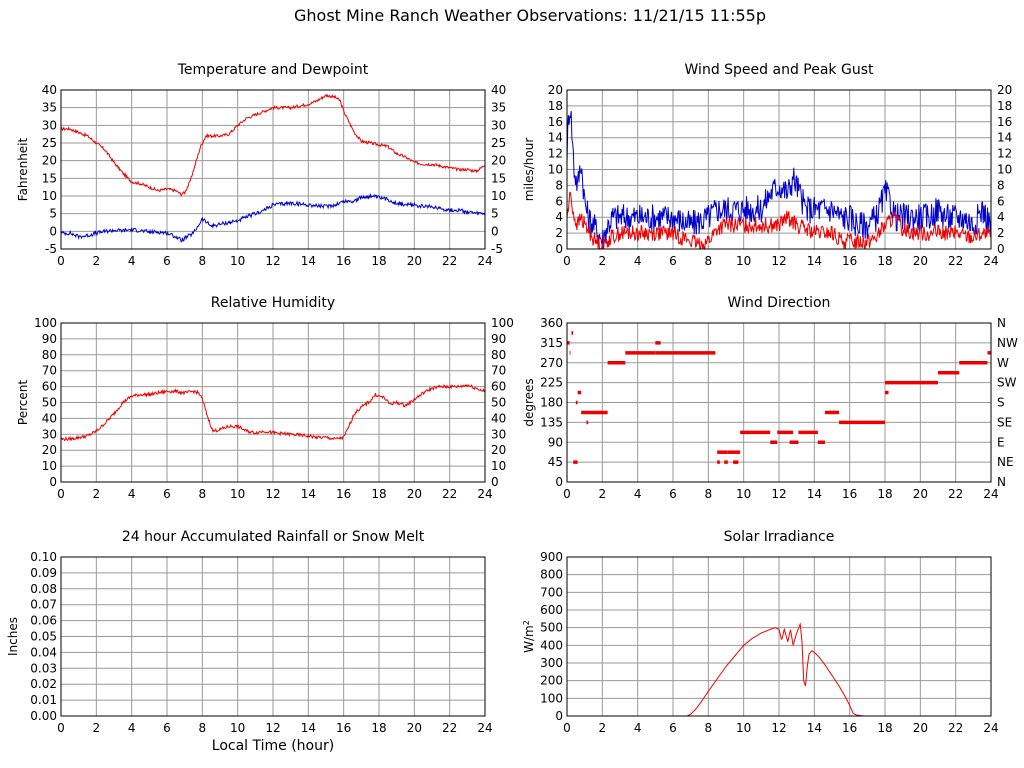 This screenshot has height=768, width=1024. What do you see at coordinates (273, 70) in the screenshot?
I see `chart-title: Temperature and Dewpoint` at bounding box center [273, 70].